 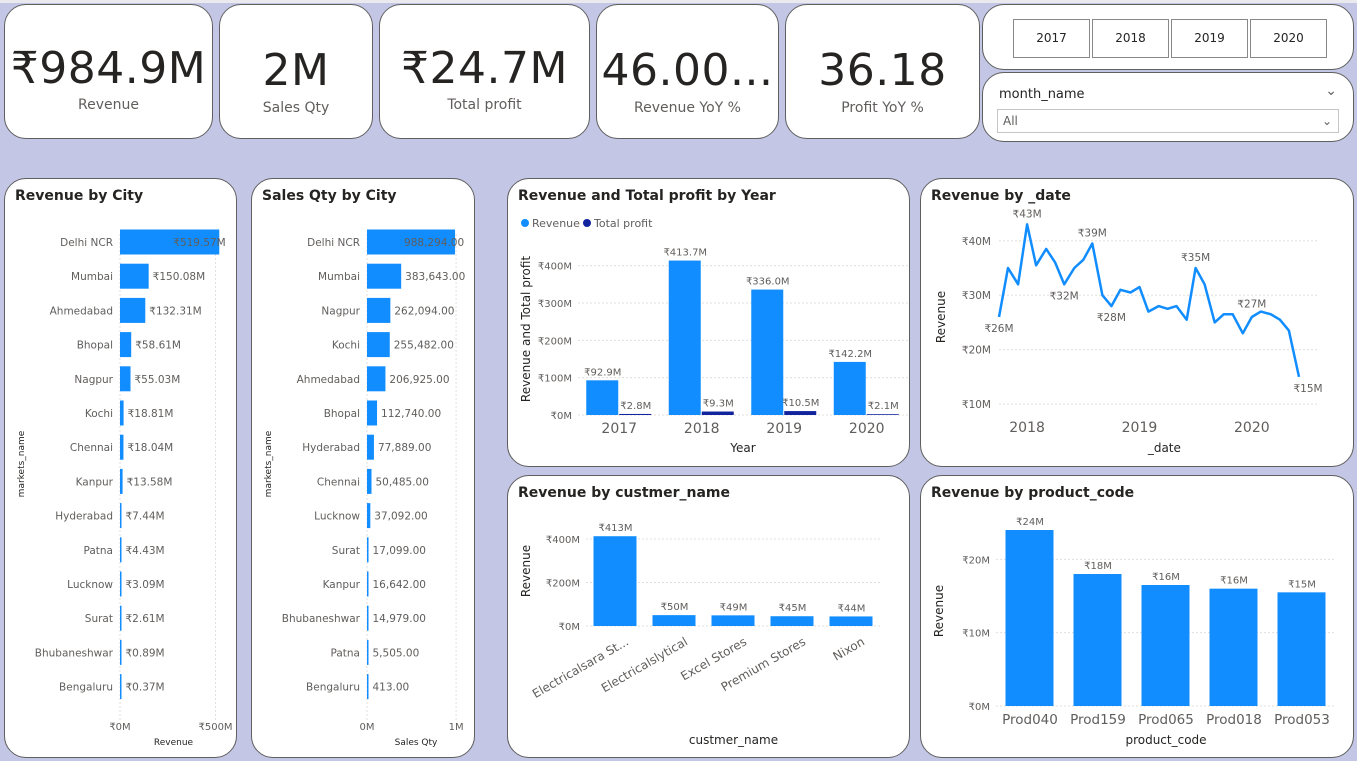 What do you see at coordinates (976, 560) in the screenshot?
I see `y-tick-label: ₹20M` at bounding box center [976, 560].